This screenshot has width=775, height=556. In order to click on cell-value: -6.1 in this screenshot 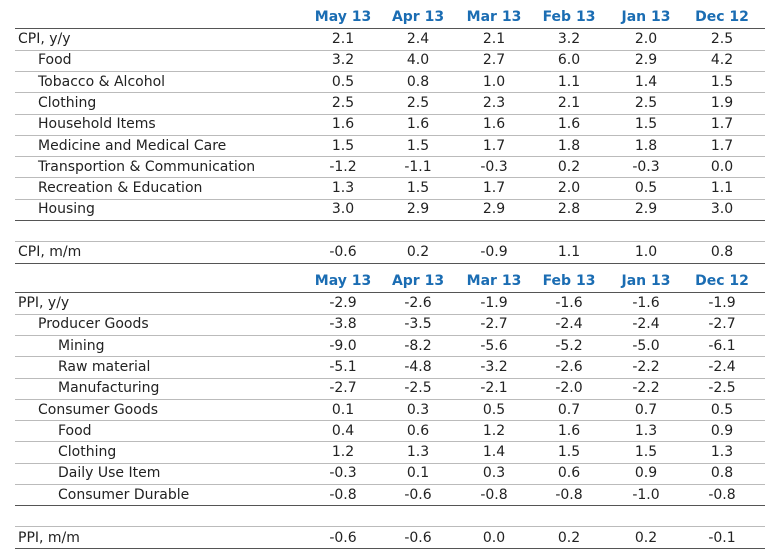, I will do `click(722, 345)`.